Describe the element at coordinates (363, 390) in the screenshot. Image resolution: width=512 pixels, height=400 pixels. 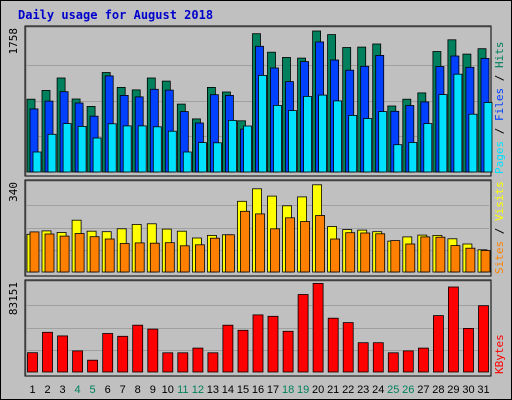
I see `day-label-23: 23` at that location.